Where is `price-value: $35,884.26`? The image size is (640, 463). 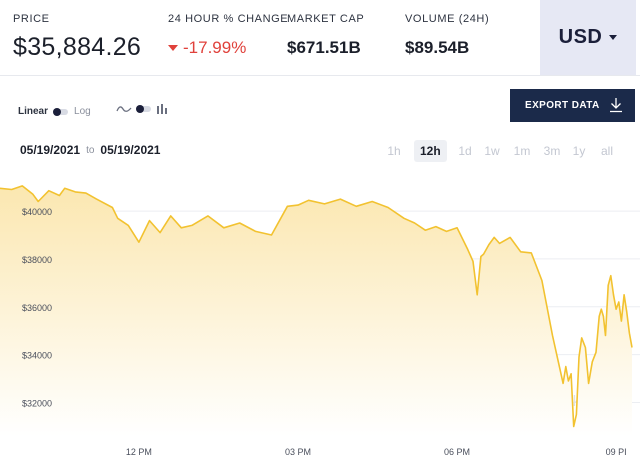 price-value: $35,884.26 is located at coordinates (77, 47).